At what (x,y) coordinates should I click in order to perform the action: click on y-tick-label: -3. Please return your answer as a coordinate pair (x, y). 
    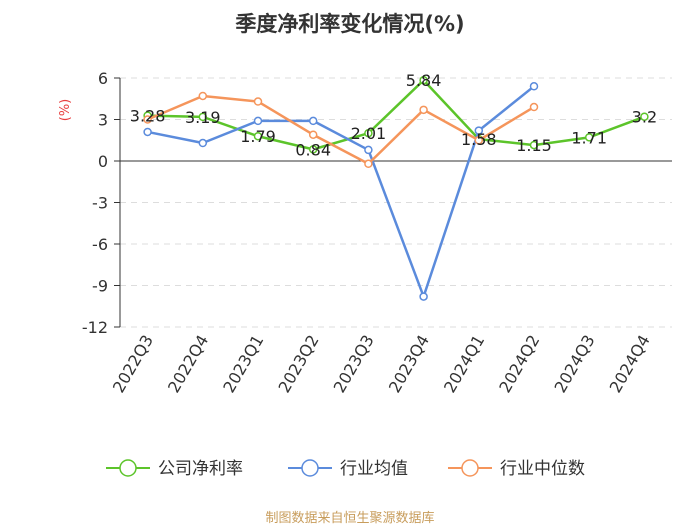
    Looking at the image, I should click on (100, 203).